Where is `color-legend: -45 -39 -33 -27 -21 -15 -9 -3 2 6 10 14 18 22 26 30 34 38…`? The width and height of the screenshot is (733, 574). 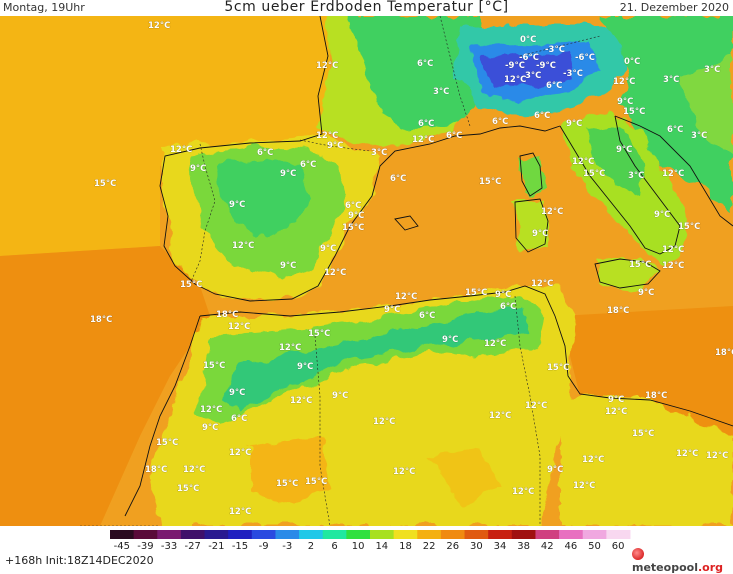 color-legend: -45 -39 -33 -27 -21 -15 -9 -3 2 6 10 14 18 22 26 30 34 38… is located at coordinates (366, 550).